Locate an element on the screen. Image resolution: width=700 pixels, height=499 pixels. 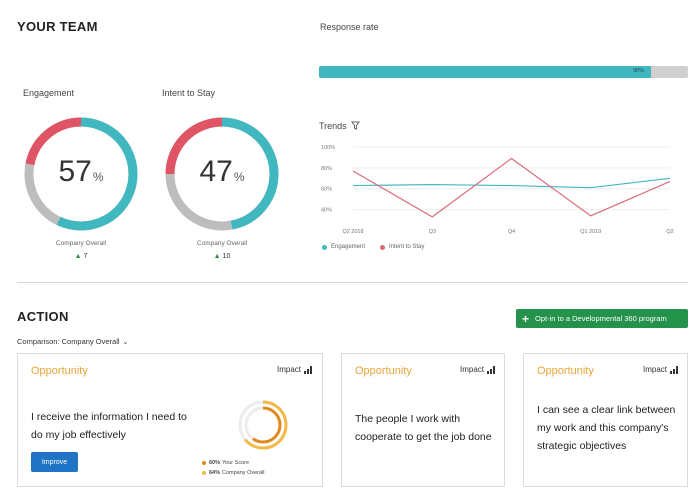
x-tick-label: Q2 is located at coordinates (669, 232).